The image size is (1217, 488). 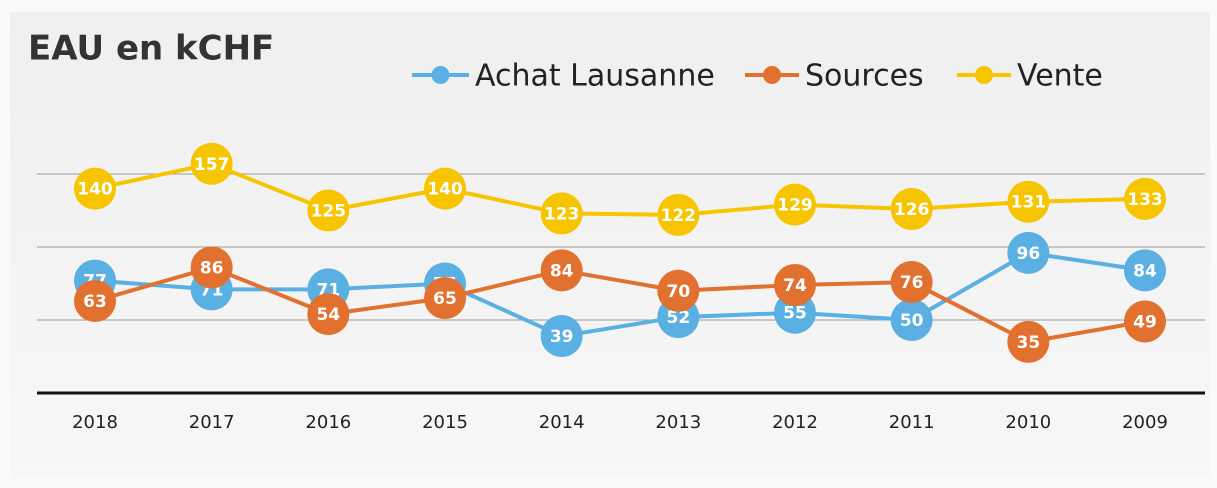 What do you see at coordinates (595, 76) in the screenshot?
I see `legend-label: Achat Lausanne` at bounding box center [595, 76].